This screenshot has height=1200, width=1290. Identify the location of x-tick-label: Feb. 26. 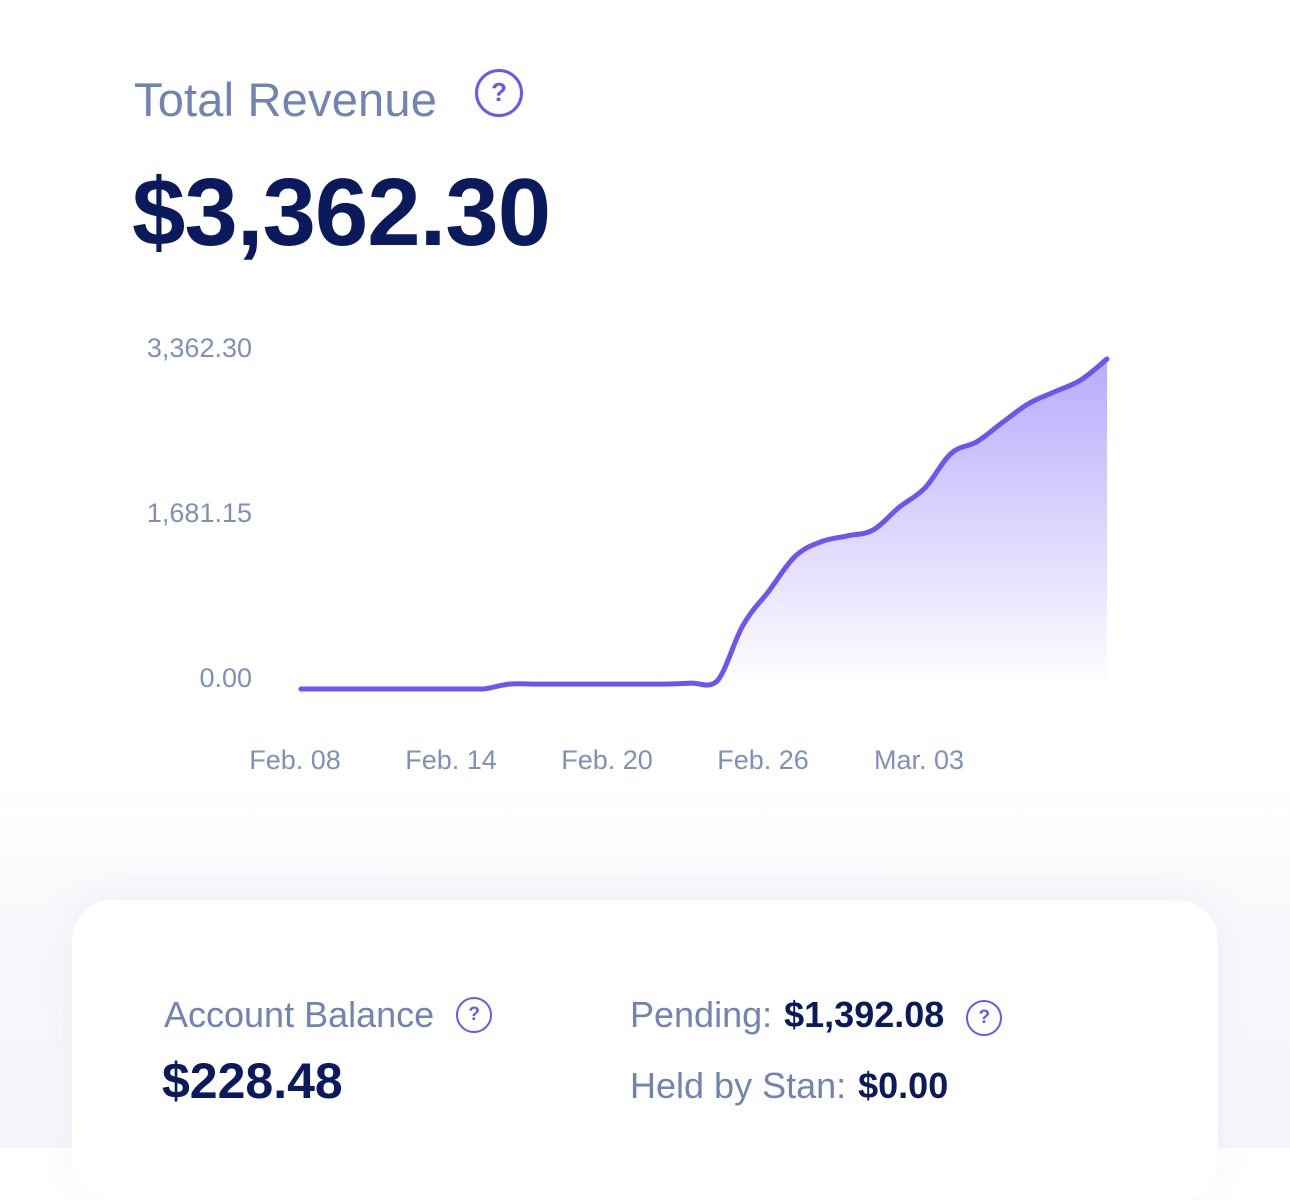
(763, 760).